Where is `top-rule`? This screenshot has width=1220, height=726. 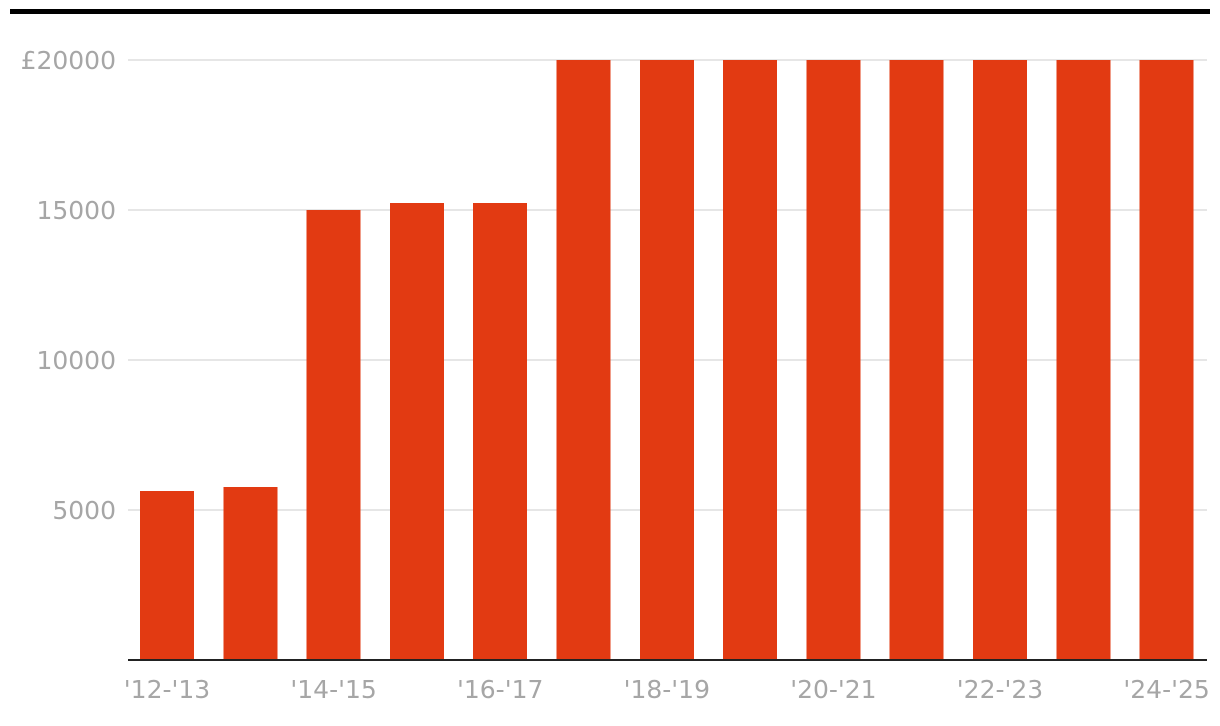
top-rule is located at coordinates (610, 11).